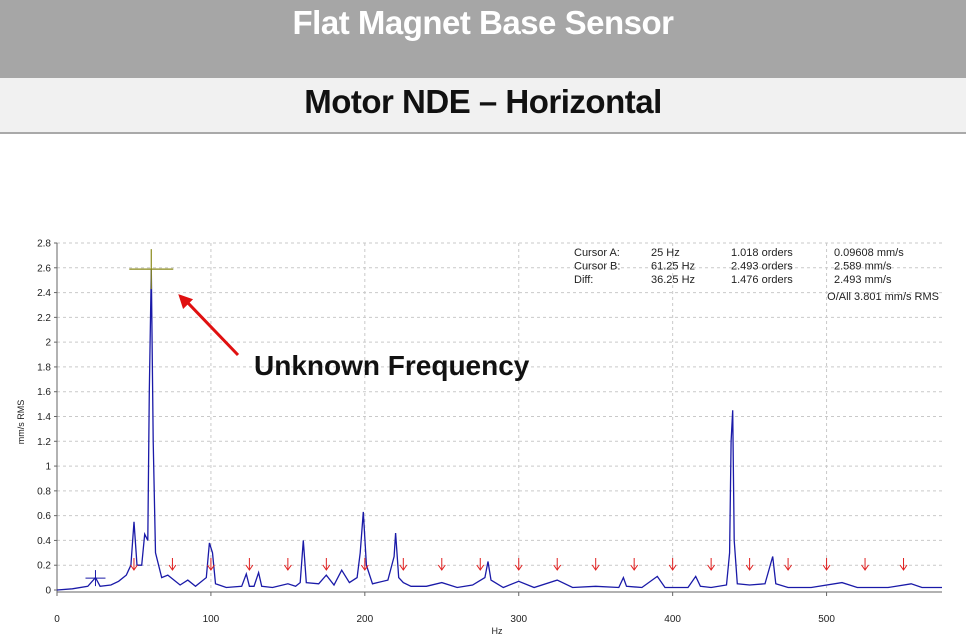 The height and width of the screenshot is (639, 966). I want to click on y-tick-label: 0.6, so click(44, 516).